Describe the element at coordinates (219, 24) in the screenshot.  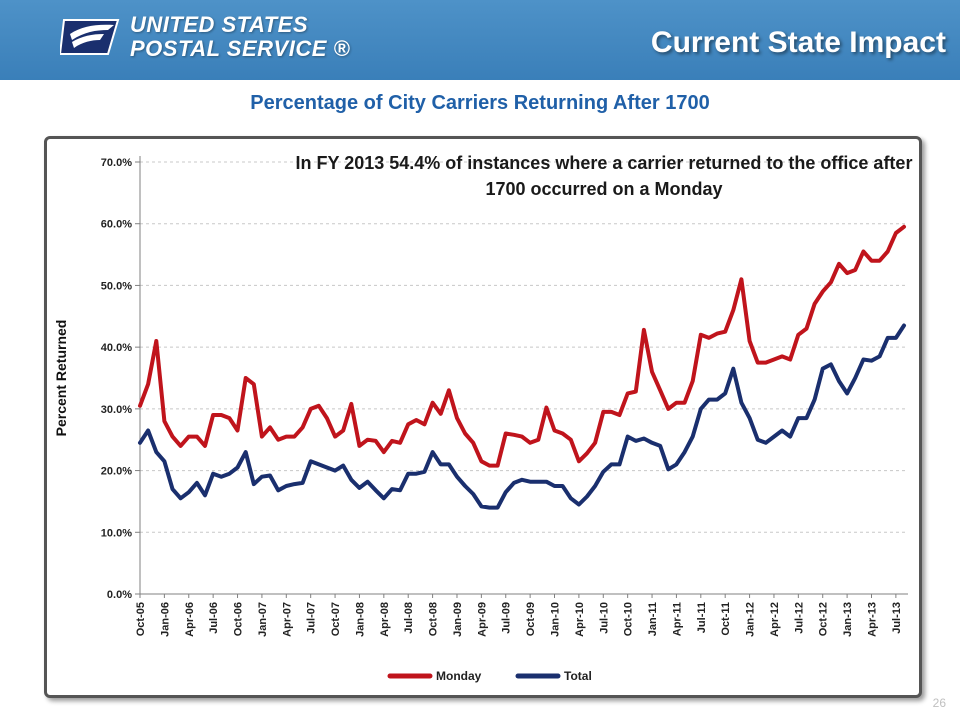
I see `logo-line-1: UNITED STATES` at that location.